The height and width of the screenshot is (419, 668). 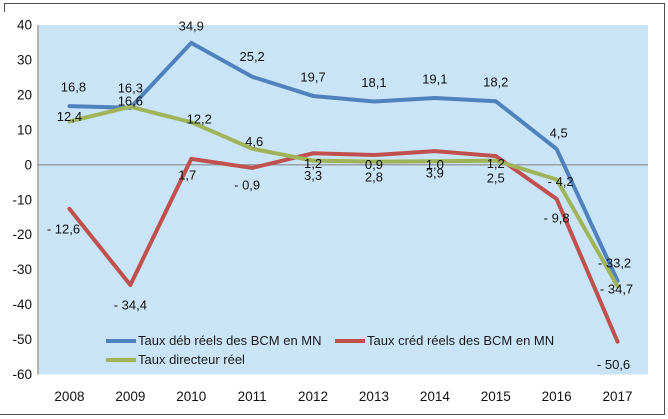 What do you see at coordinates (618, 396) in the screenshot?
I see `x-axis-tick-label: 2017` at bounding box center [618, 396].